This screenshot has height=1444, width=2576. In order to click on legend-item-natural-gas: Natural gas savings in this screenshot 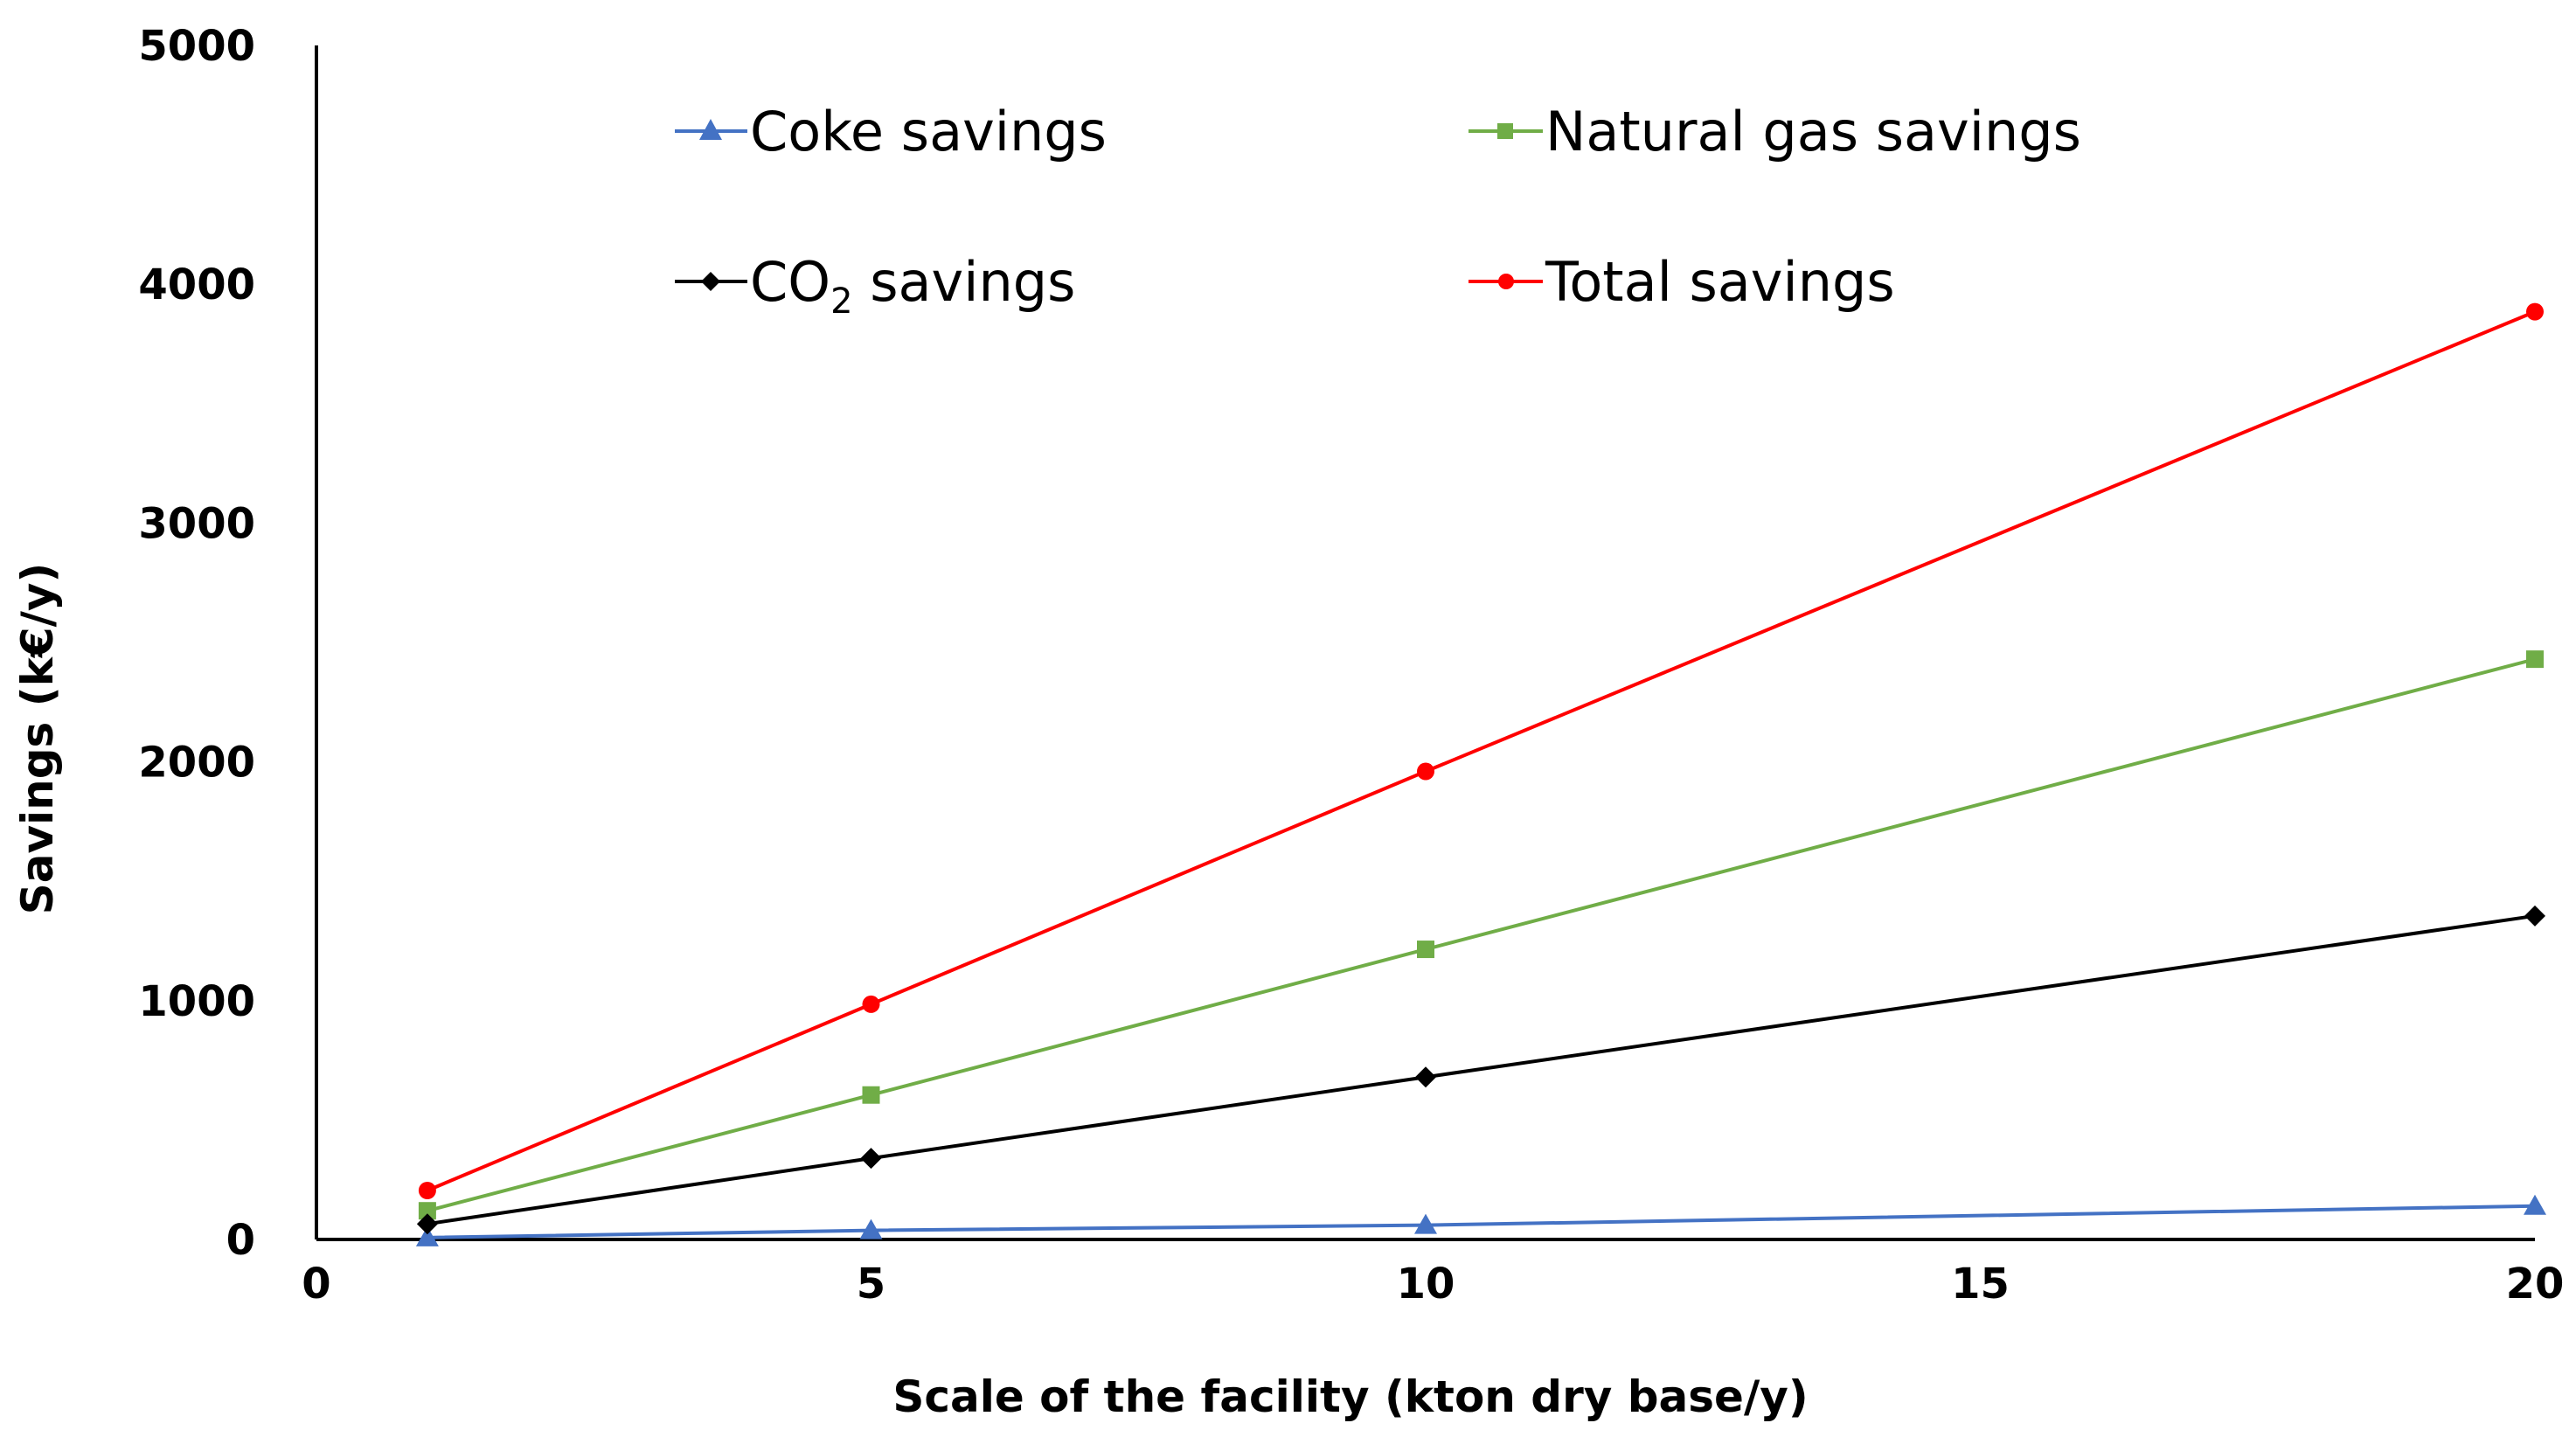, I will do `click(1775, 131)`.